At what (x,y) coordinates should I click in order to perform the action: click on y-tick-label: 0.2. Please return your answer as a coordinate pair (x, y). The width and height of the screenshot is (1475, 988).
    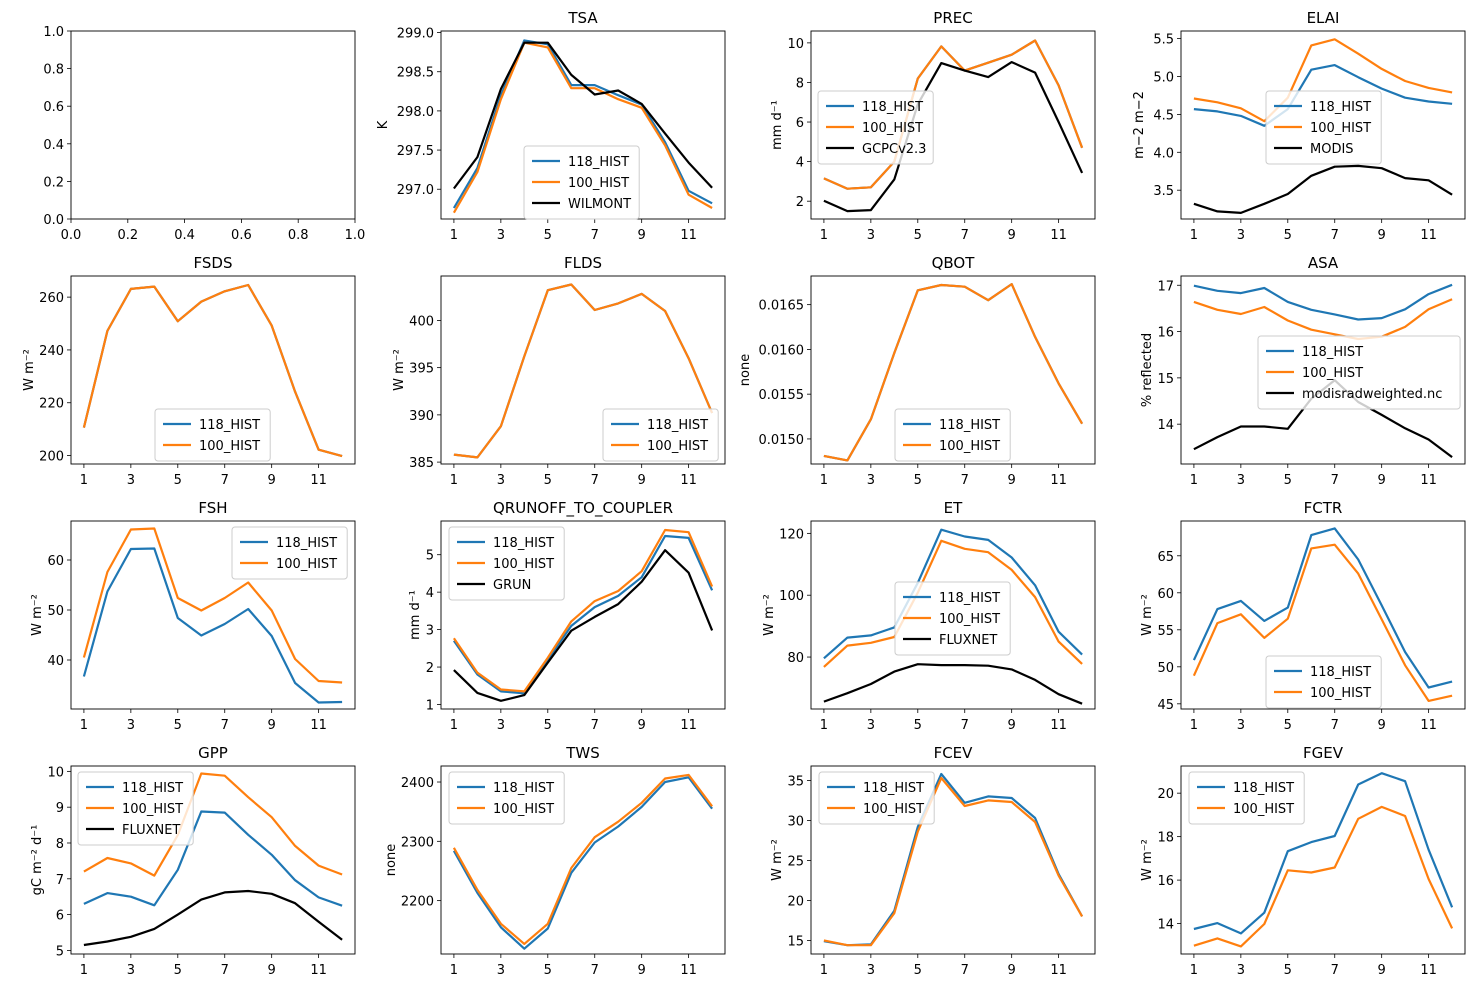
    Looking at the image, I should click on (53, 182).